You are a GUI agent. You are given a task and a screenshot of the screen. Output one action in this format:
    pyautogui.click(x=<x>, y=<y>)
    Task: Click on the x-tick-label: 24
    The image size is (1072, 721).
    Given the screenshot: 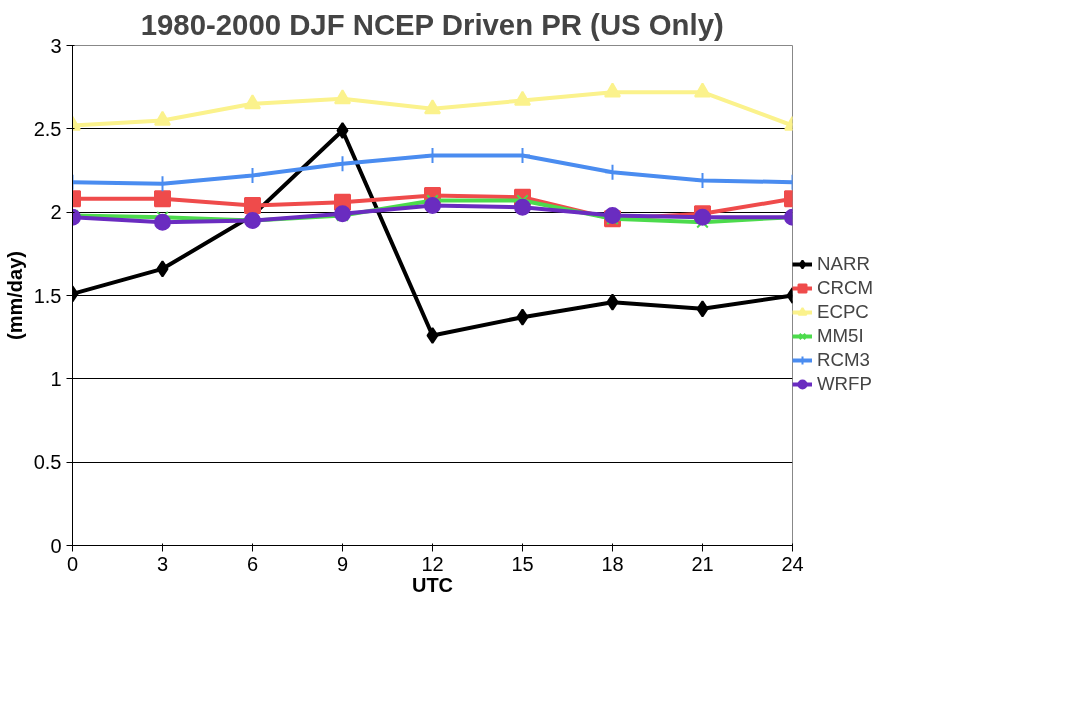 What is the action you would take?
    pyautogui.click(x=792, y=563)
    